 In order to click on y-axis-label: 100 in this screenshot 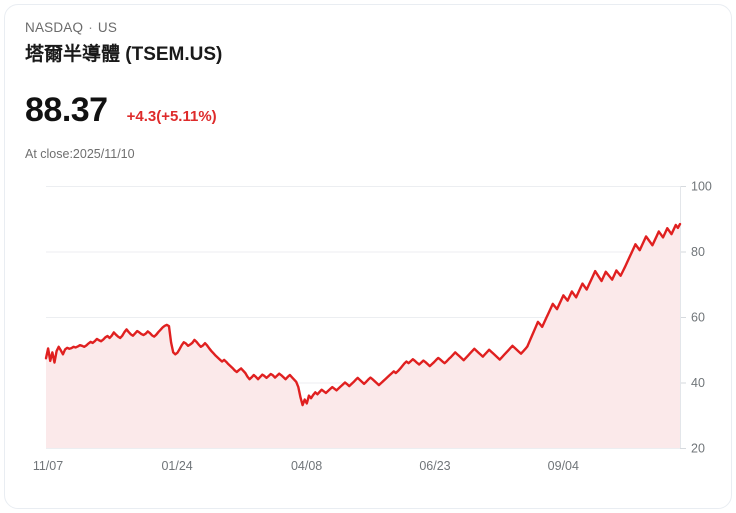, I will do `click(701, 187)`.